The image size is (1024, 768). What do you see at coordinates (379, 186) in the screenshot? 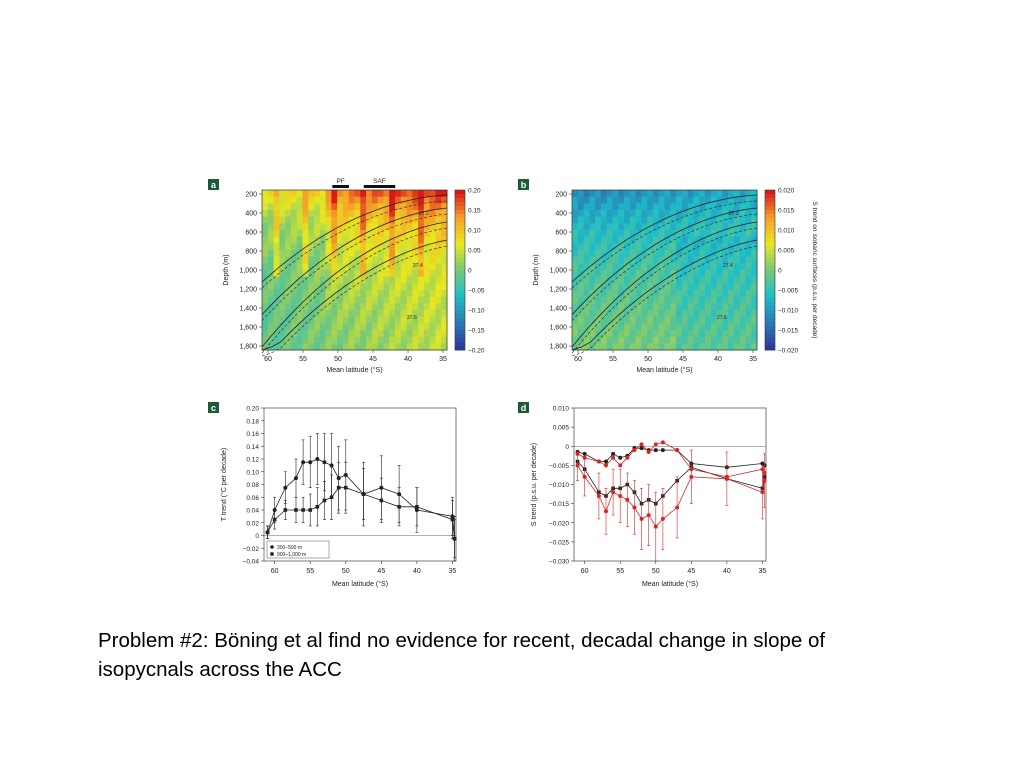
I see `front-bar` at bounding box center [379, 186].